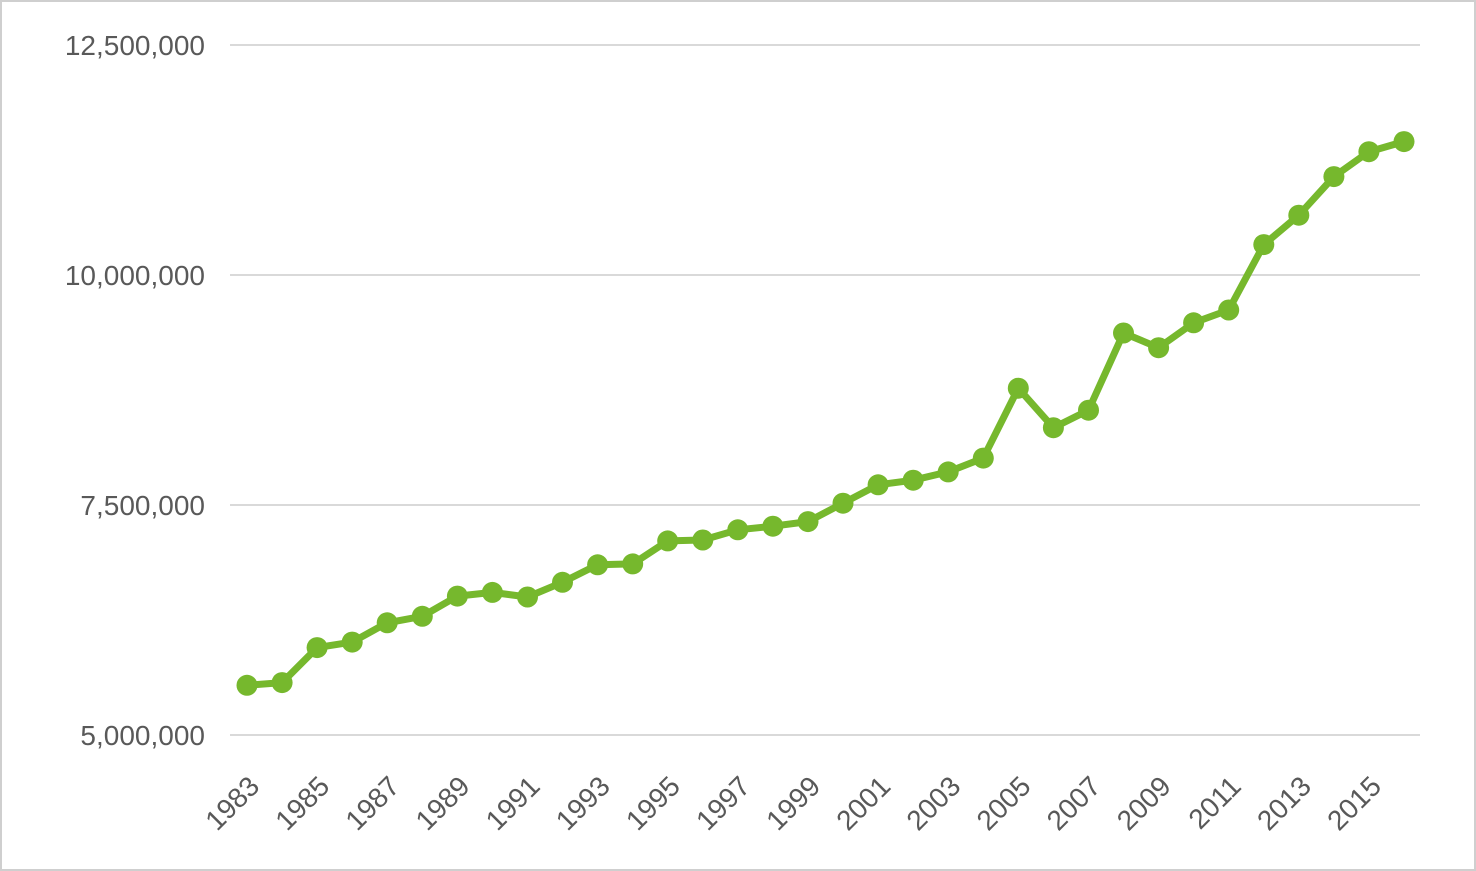 This screenshot has width=1476, height=871. I want to click on y-axis-tick-label: 7,500,000, so click(142, 505).